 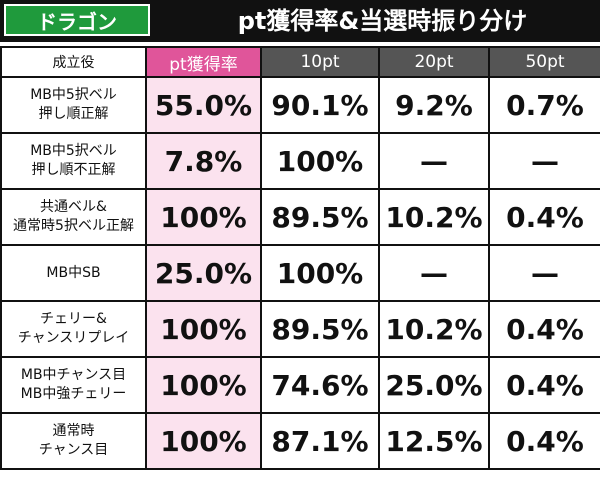 I want to click on label-line: 共通ベル&, so click(x=73, y=207).